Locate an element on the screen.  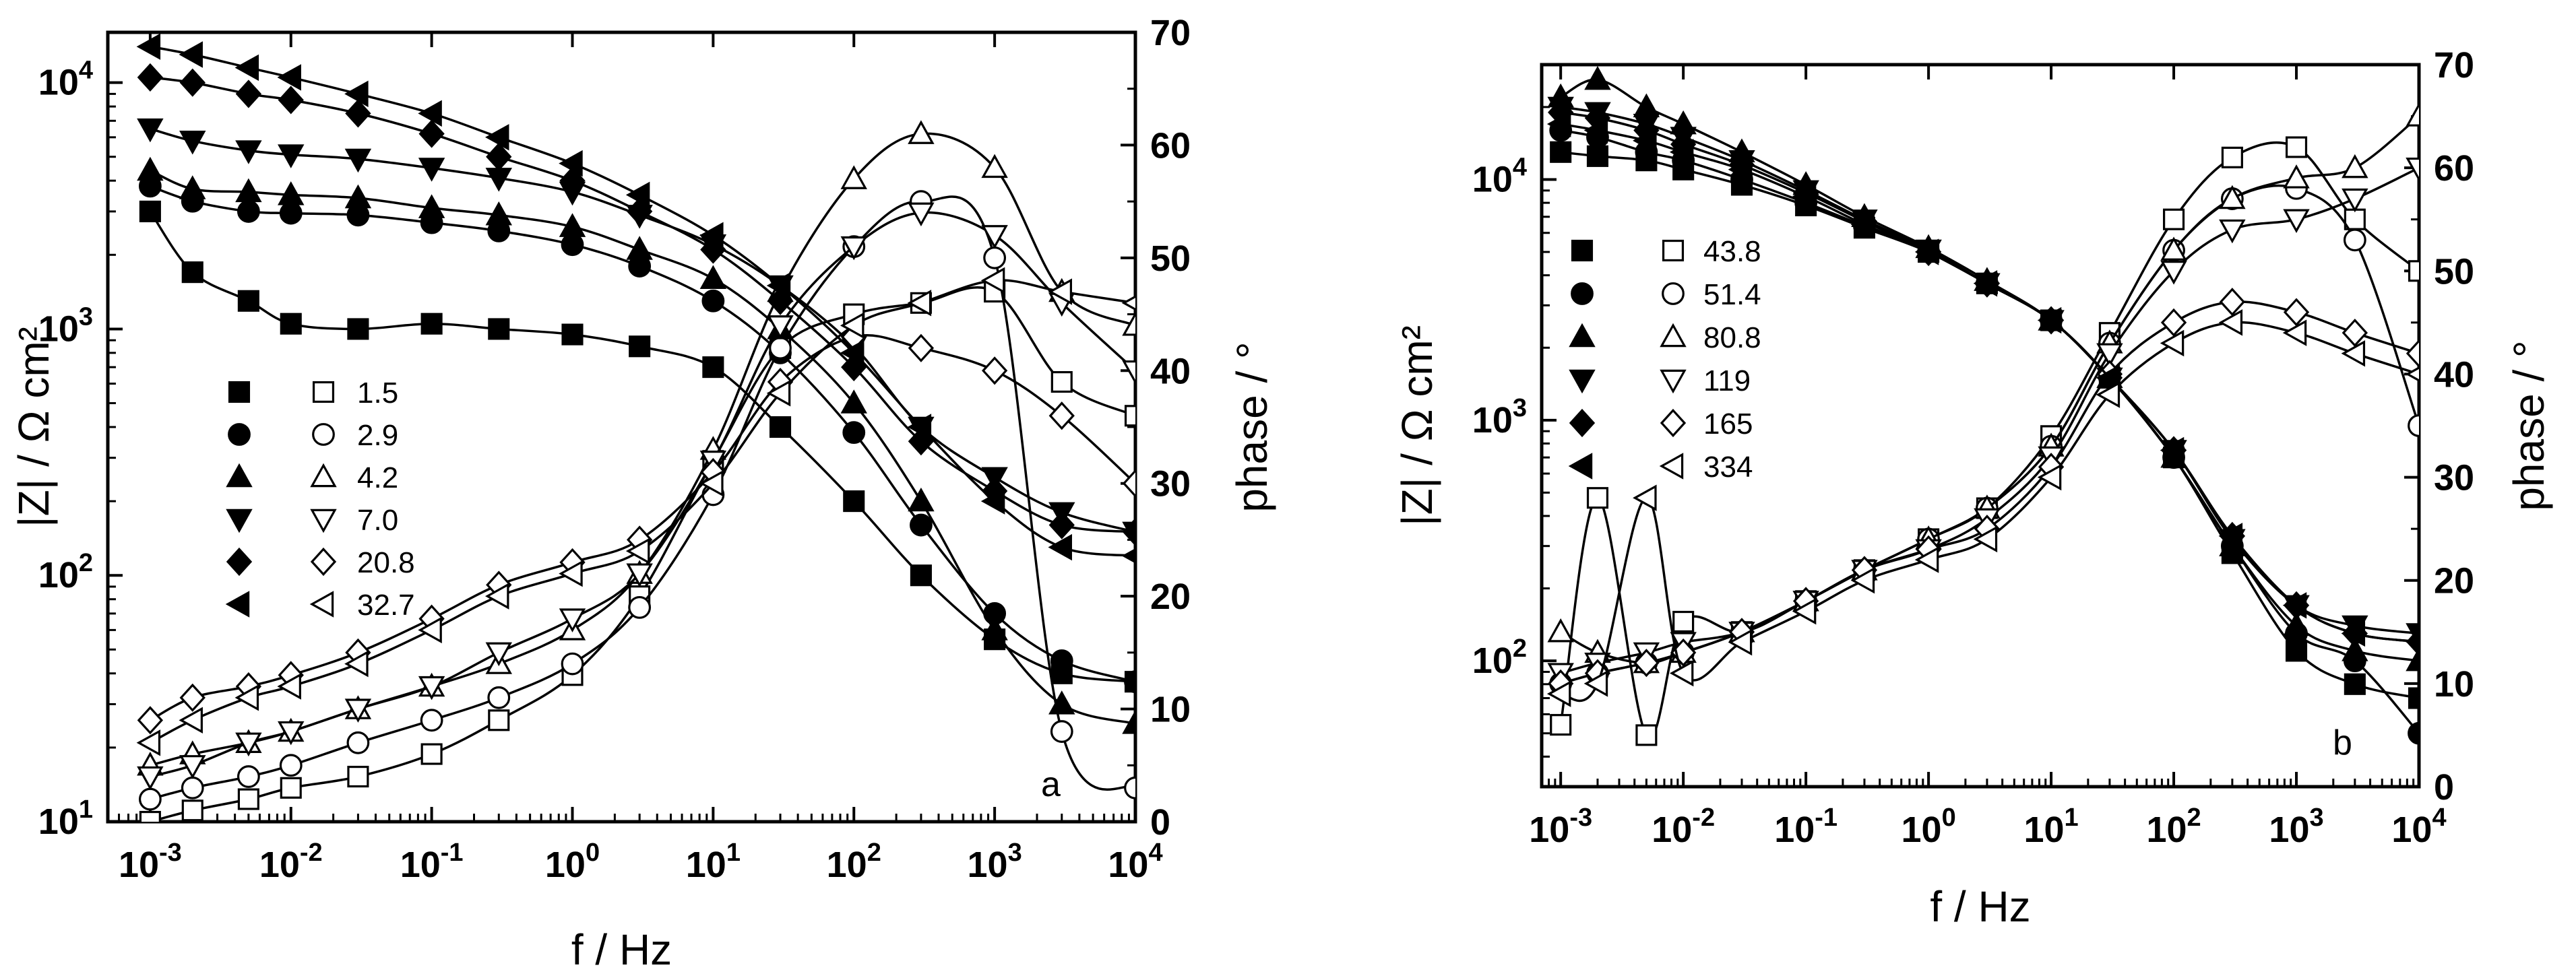
y-tick-label: 10³ is located at coordinates (65, 325).